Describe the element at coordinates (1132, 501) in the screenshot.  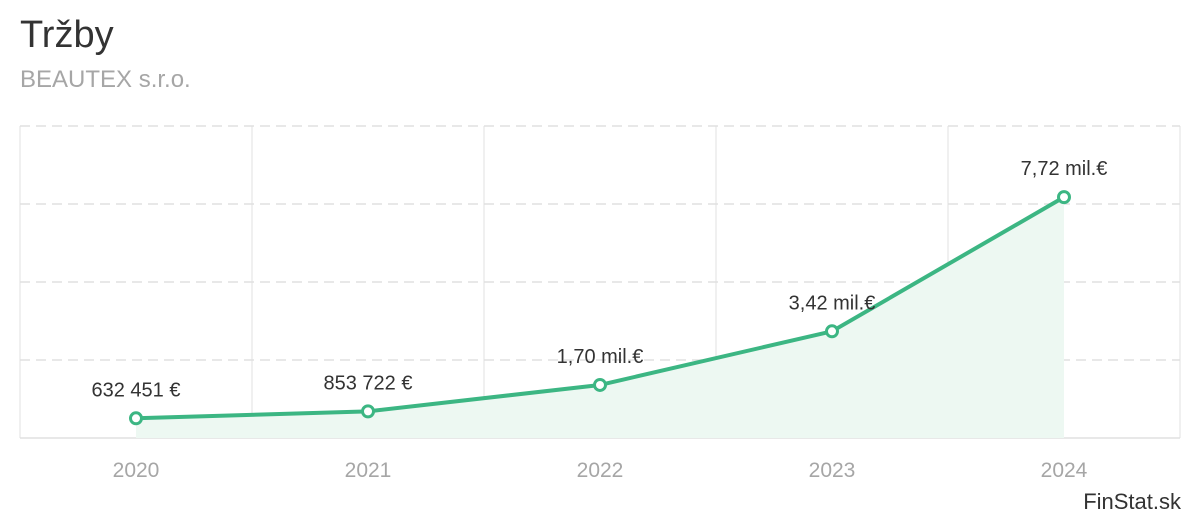
I see `footer-brand: FinStat.sk` at that location.